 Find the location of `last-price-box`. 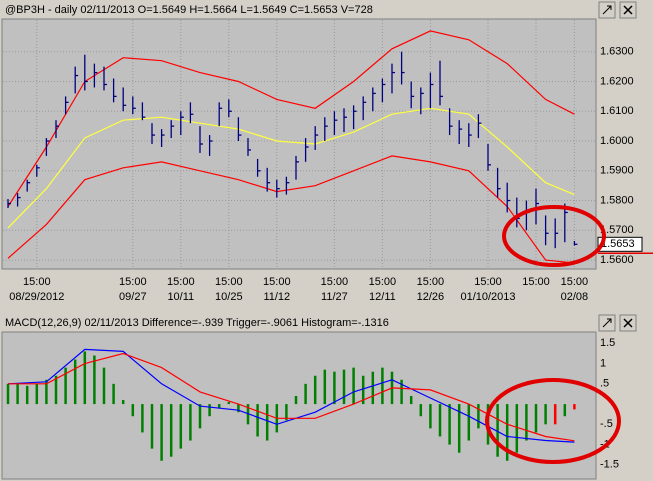

last-price-box is located at coordinates (620, 244).